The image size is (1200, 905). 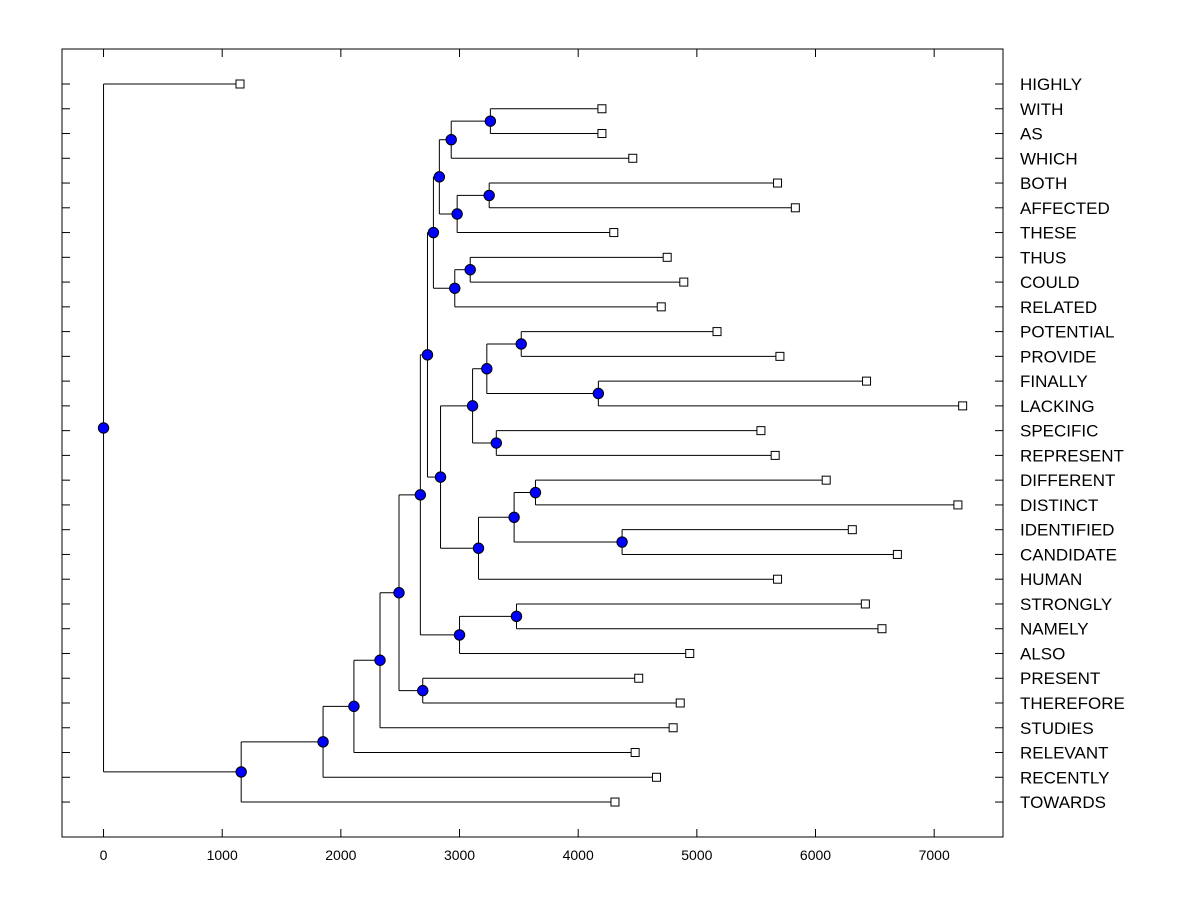 What do you see at coordinates (1067, 530) in the screenshot?
I see `leaf-label: IDENTIFIED` at bounding box center [1067, 530].